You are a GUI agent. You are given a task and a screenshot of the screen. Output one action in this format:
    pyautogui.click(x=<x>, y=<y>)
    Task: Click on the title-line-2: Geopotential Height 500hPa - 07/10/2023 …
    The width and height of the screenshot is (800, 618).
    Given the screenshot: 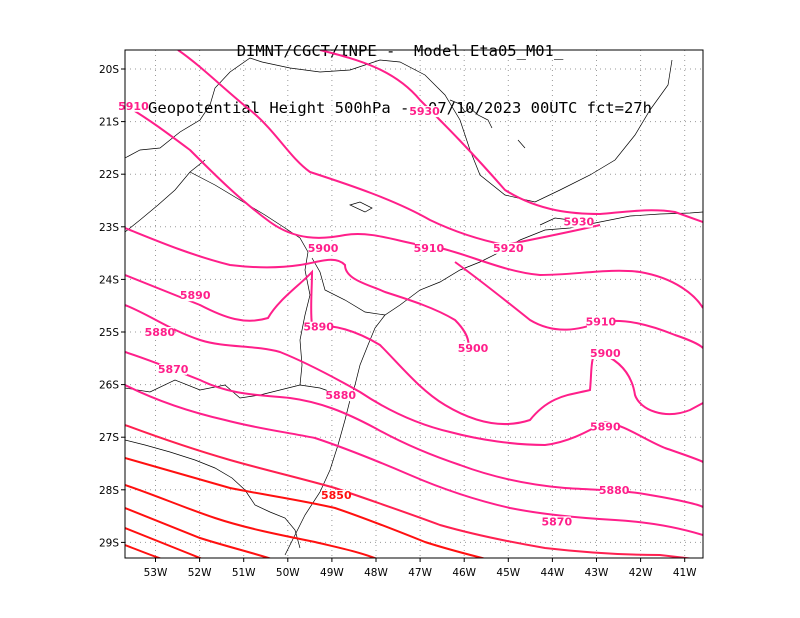 What is the action you would take?
    pyautogui.click(x=400, y=108)
    